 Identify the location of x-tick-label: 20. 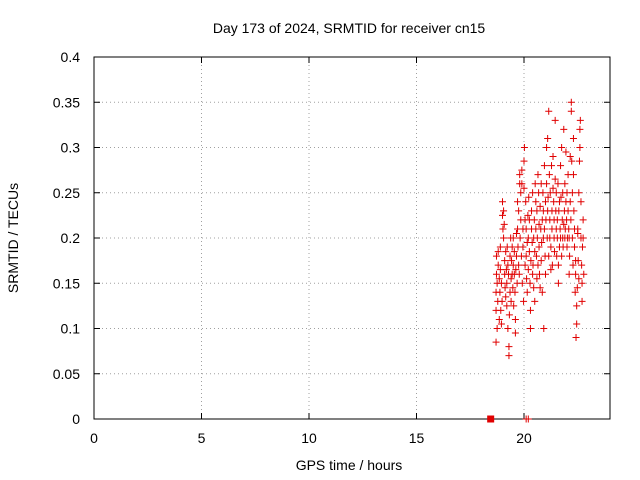
(524, 438).